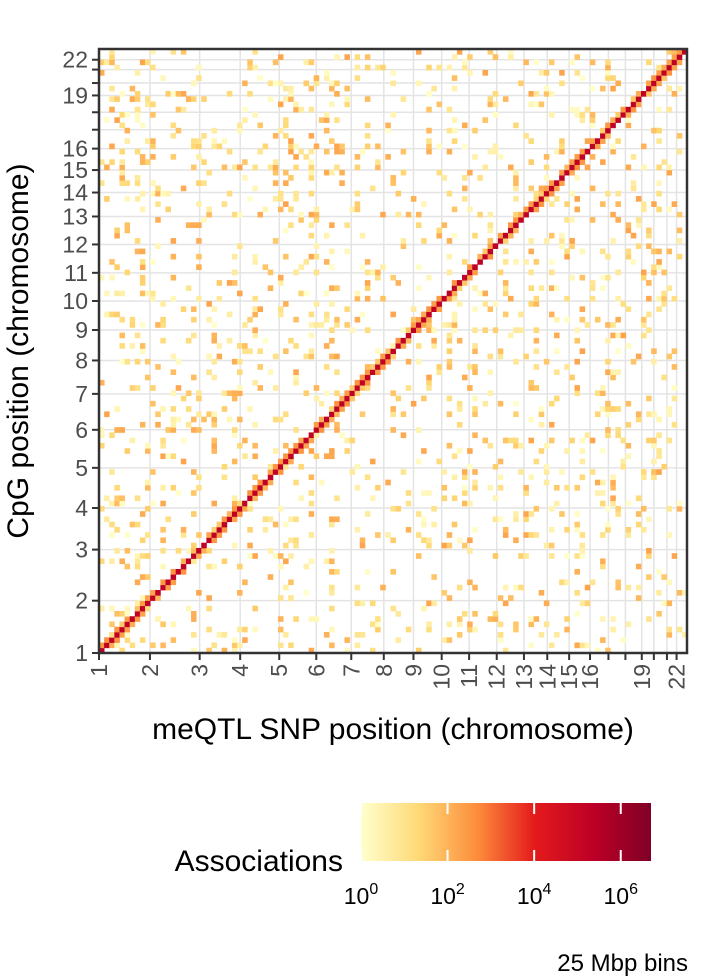 The width and height of the screenshot is (707, 979). I want to click on legend-title: Associations, so click(259, 861).